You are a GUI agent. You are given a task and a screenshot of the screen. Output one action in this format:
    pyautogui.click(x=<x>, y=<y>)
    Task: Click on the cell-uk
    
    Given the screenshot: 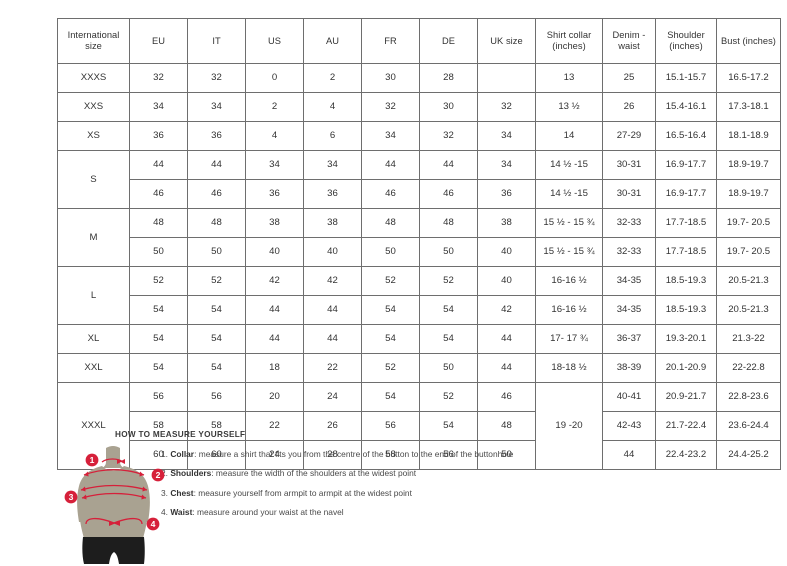 What is the action you would take?
    pyautogui.click(x=506, y=78)
    